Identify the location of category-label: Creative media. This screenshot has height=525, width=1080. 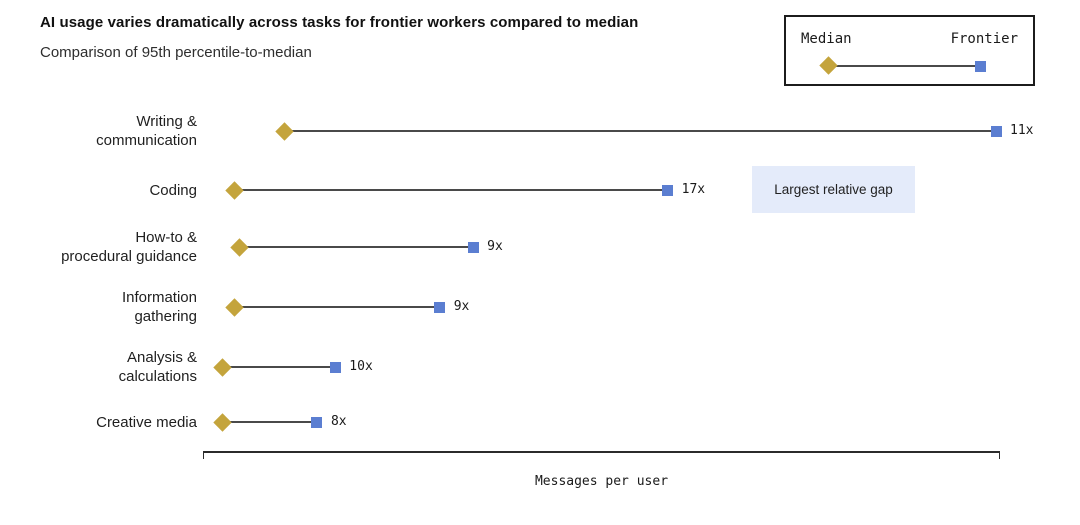
(146, 422).